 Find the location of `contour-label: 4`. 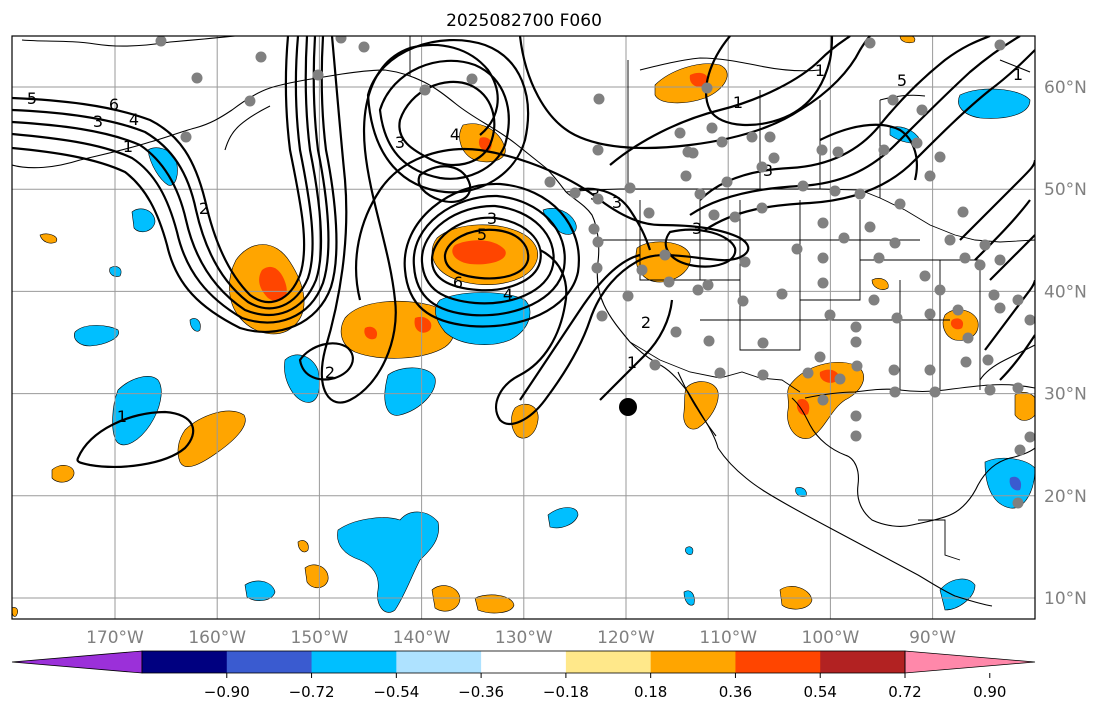

contour-label: 4 is located at coordinates (508, 294).